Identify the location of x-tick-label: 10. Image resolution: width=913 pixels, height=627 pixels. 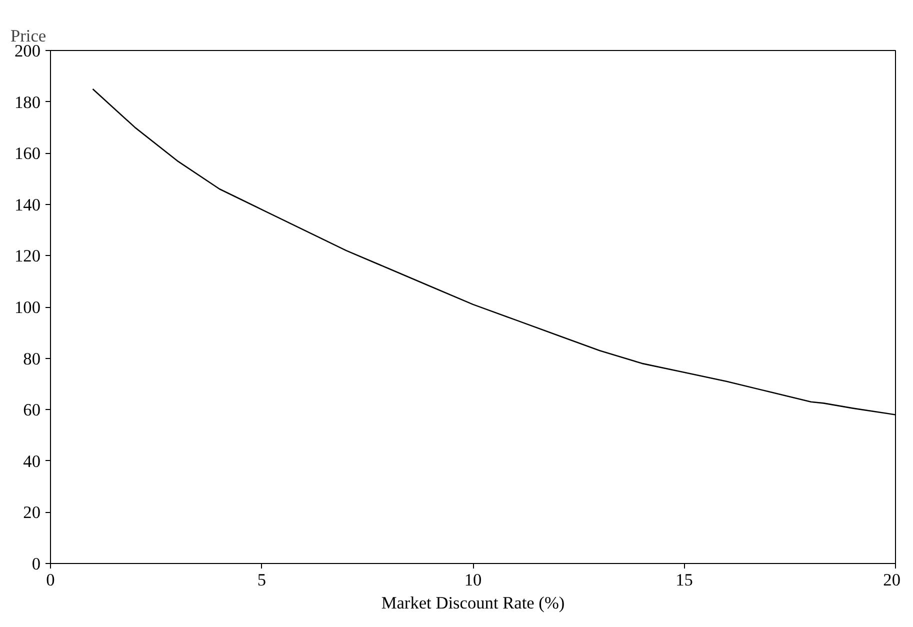
(473, 580).